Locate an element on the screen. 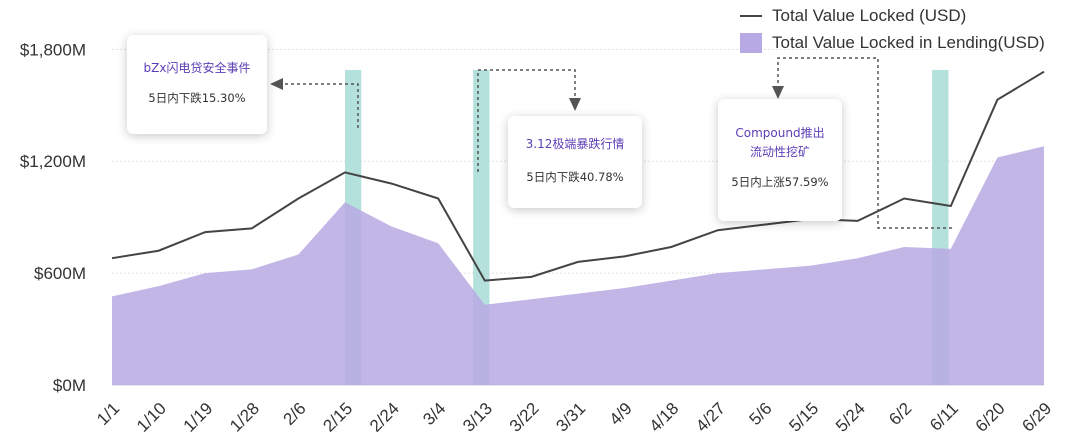 The height and width of the screenshot is (447, 1080). annotation-crash: 3.12极端暴跌行情 5日内下跌40.78% is located at coordinates (575, 162).